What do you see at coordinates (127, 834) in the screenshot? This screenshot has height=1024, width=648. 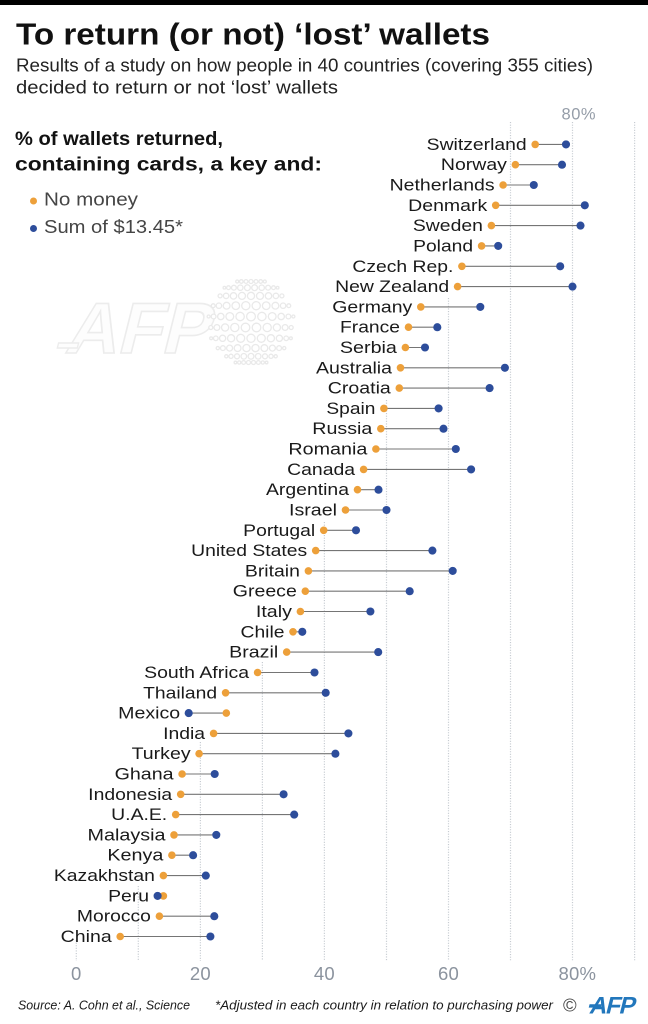 I see `svg-text: Malaysia` at bounding box center [127, 834].